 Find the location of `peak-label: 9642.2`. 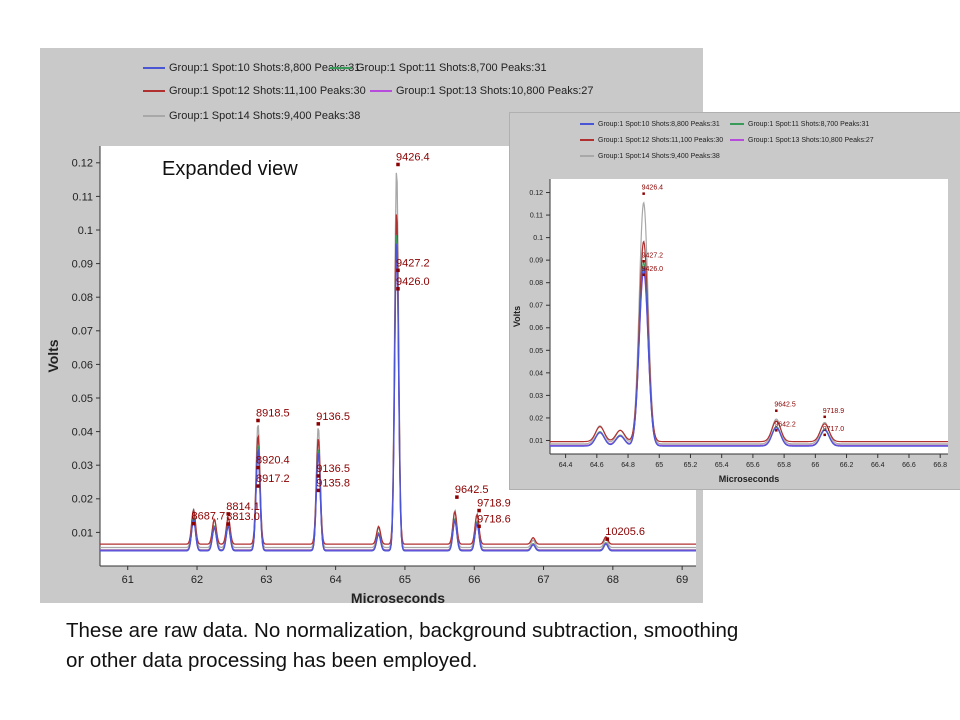

peak-label: 9642.2 is located at coordinates (785, 424).